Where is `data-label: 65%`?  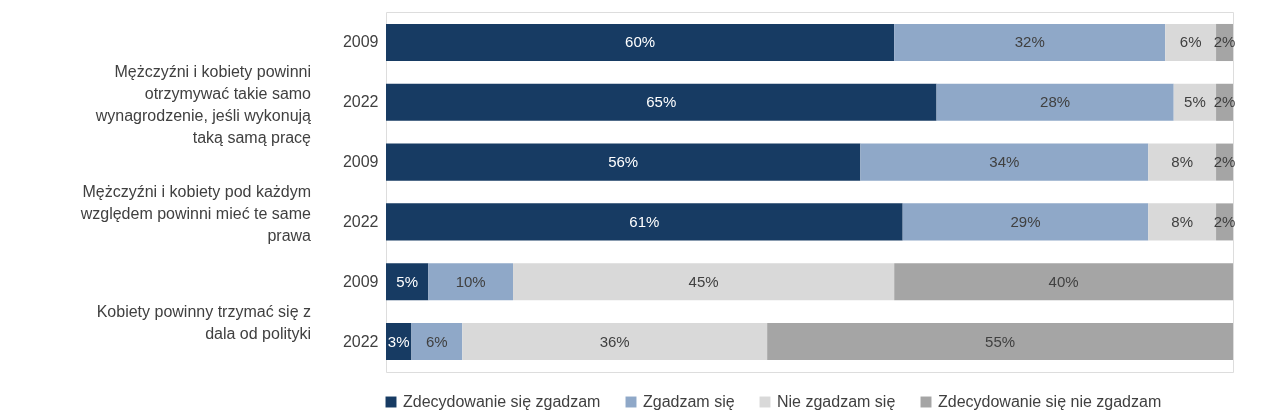
data-label: 65% is located at coordinates (661, 102).